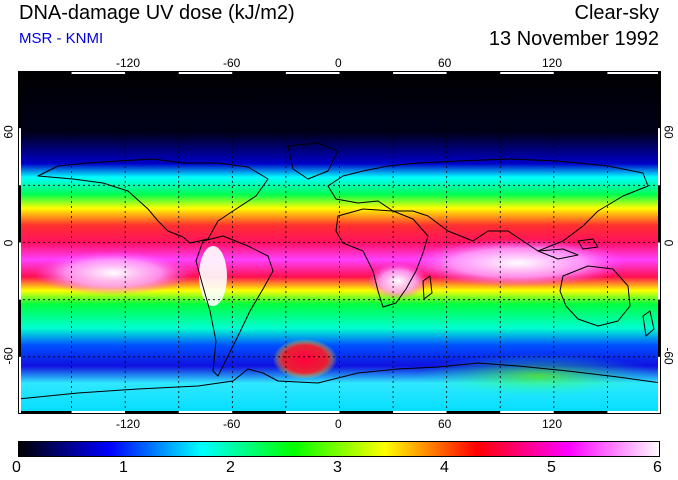 The image size is (678, 480). What do you see at coordinates (213, 276) in the screenshot?
I see `uv-max-south-america` at bounding box center [213, 276].